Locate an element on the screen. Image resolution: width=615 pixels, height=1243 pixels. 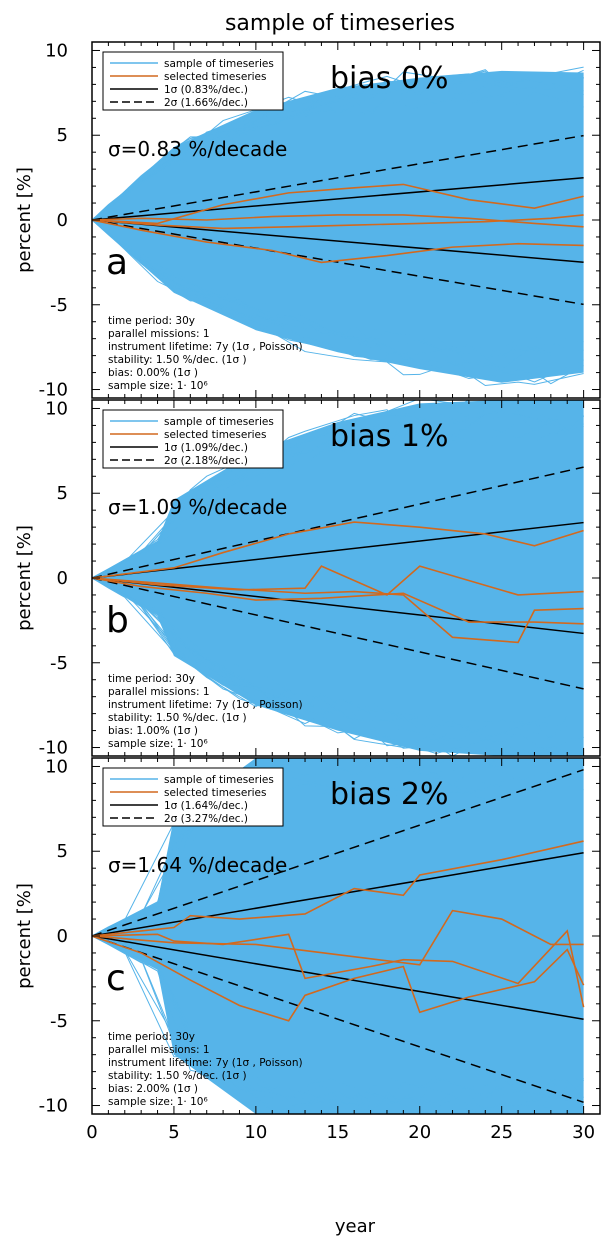
bias-label: bias 0% is located at coordinates (389, 78).